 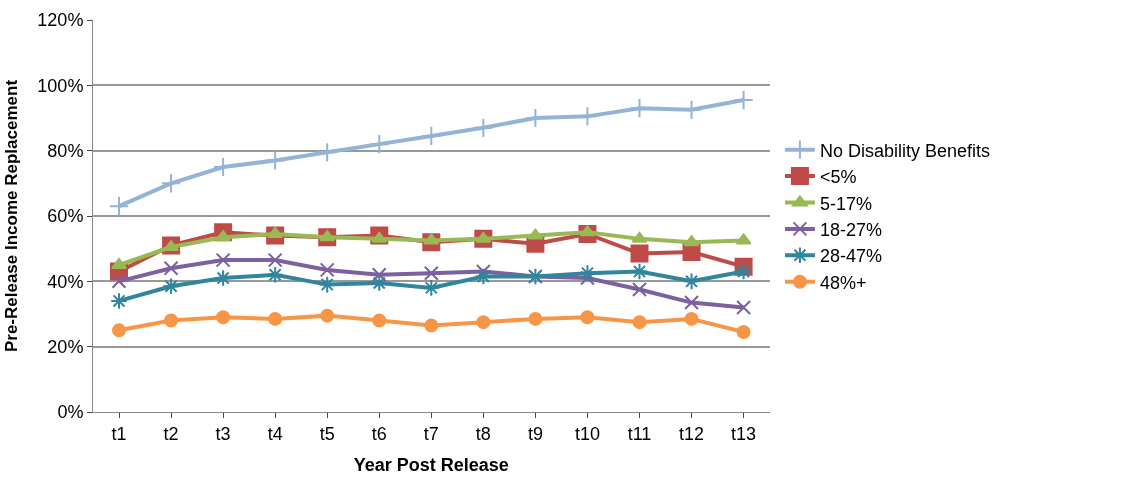 I want to click on x-tick-label: t2, so click(x=171, y=433).